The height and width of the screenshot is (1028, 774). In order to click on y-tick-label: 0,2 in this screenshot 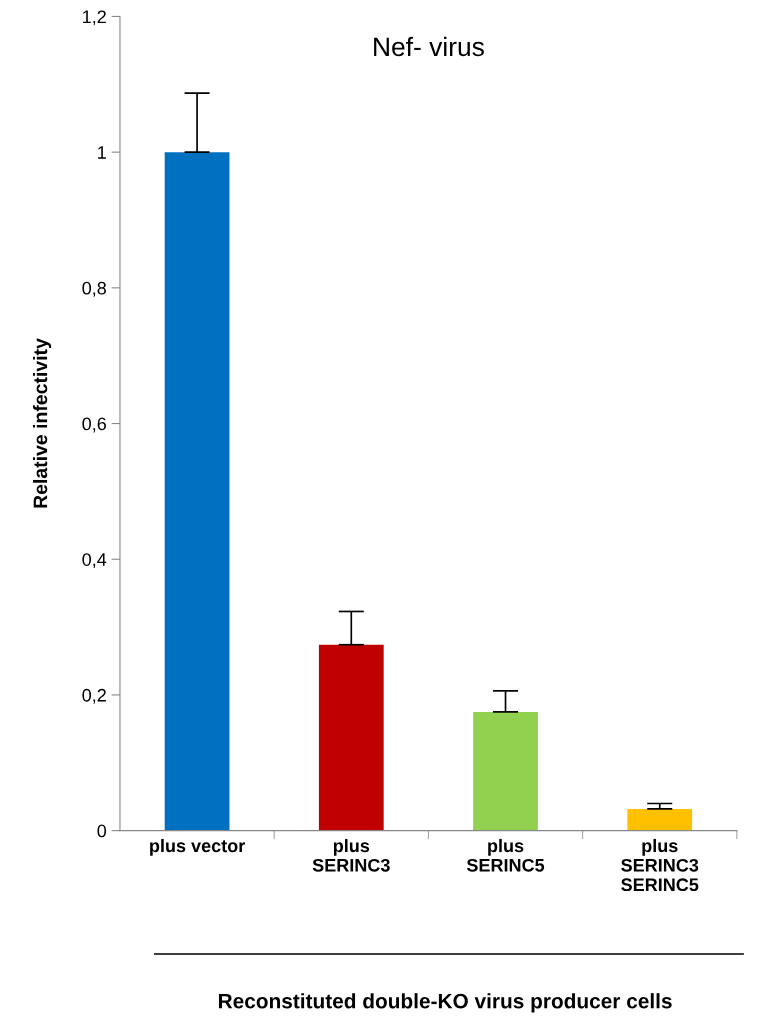, I will do `click(94, 696)`.